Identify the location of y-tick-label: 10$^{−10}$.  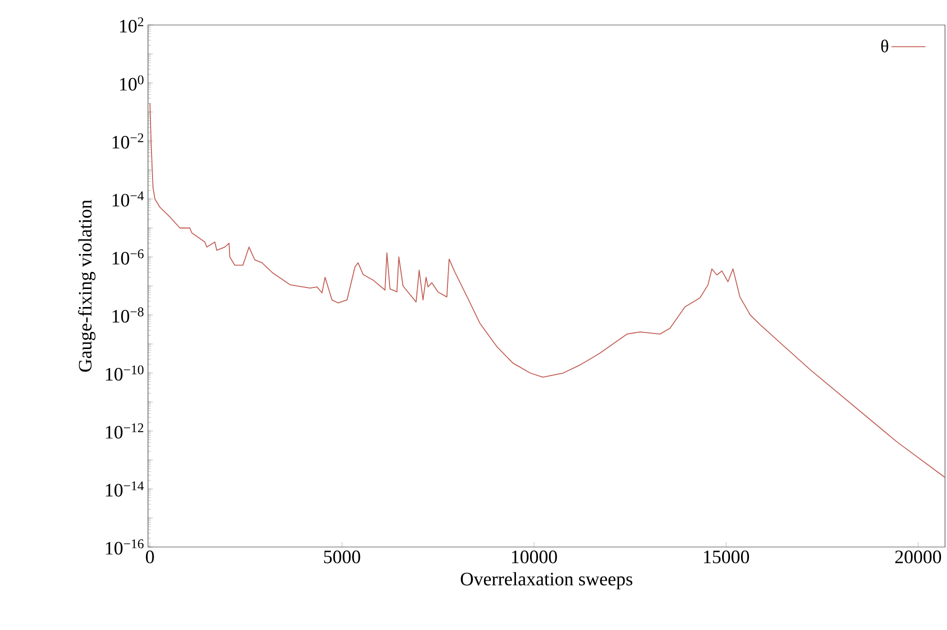
(125, 373).